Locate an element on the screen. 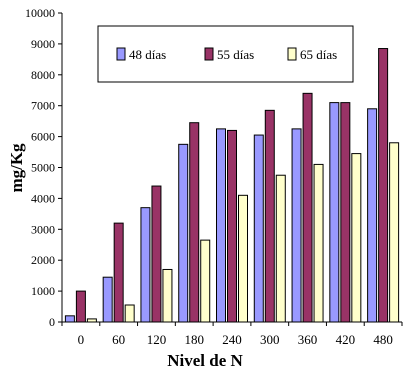 This screenshot has height=373, width=407. bar-65-días-240 is located at coordinates (243, 258).